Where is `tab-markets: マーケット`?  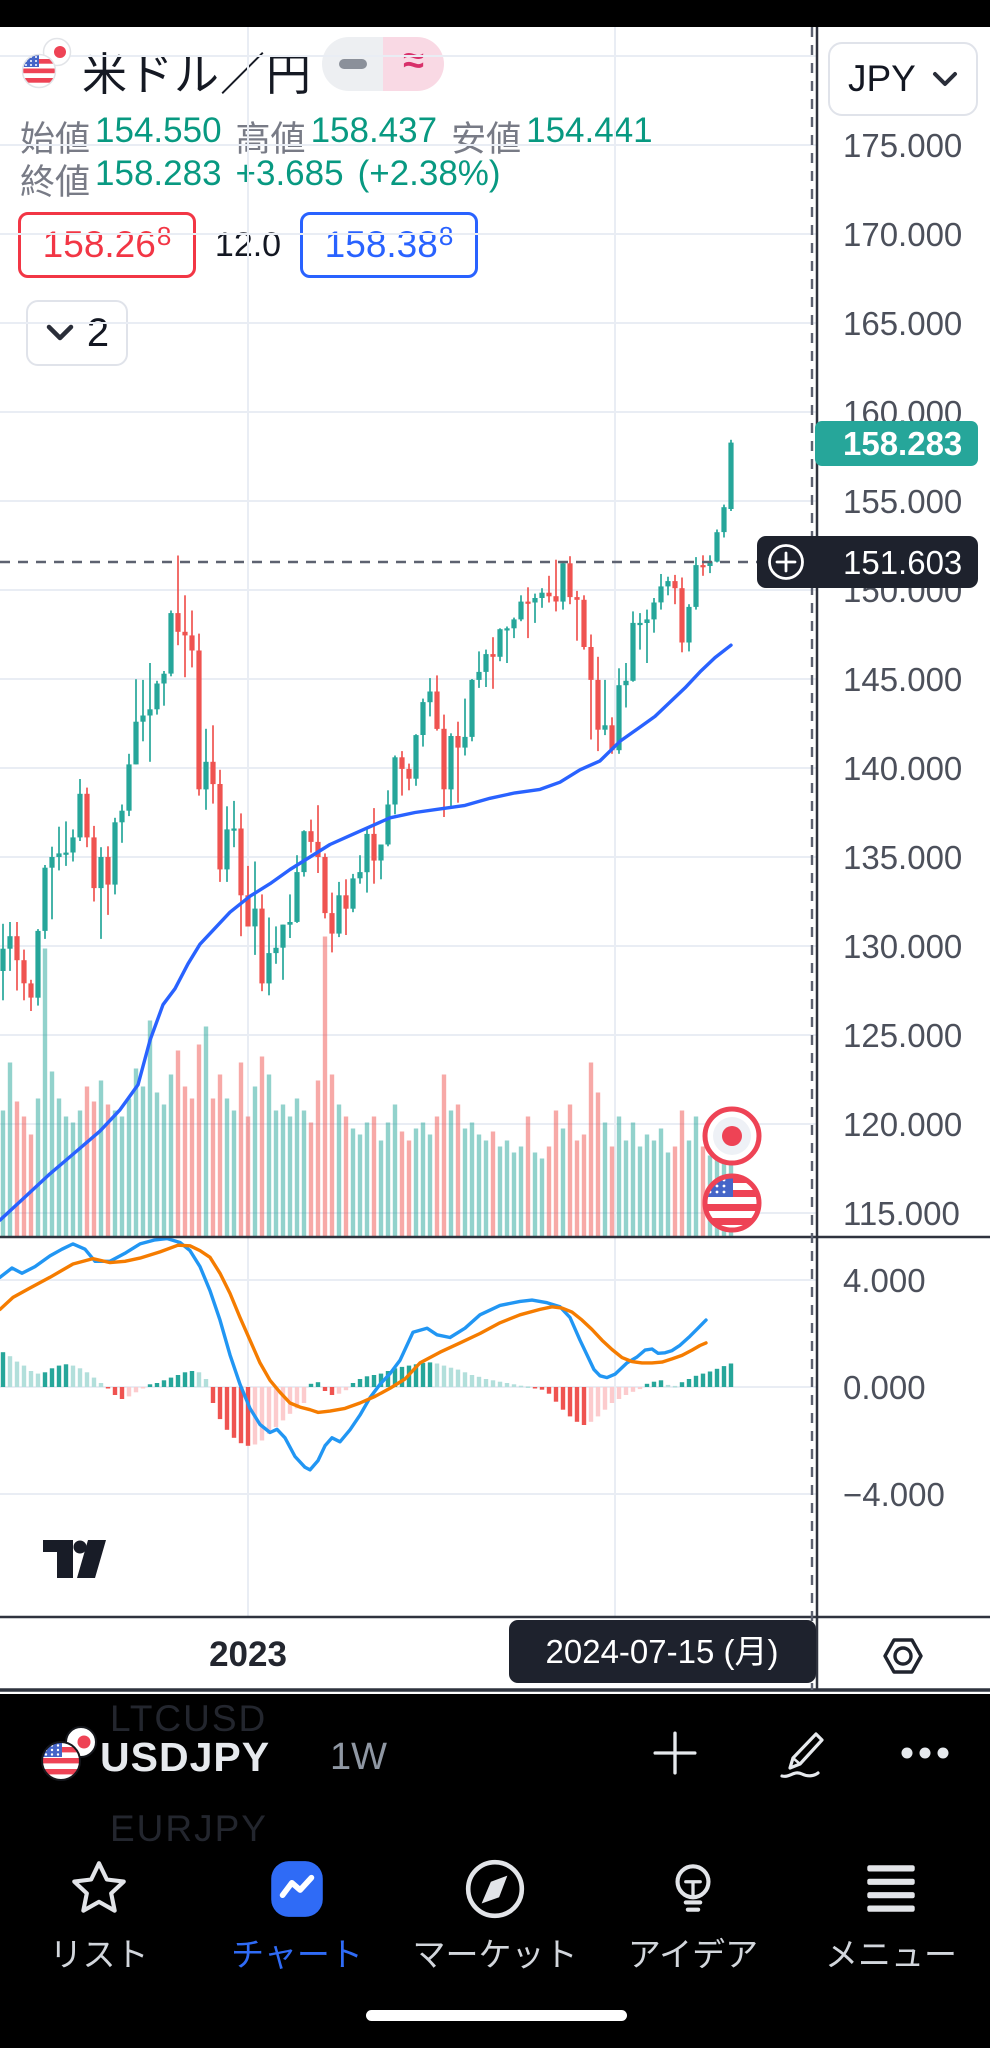
tab-markets: マーケット is located at coordinates (495, 1916).